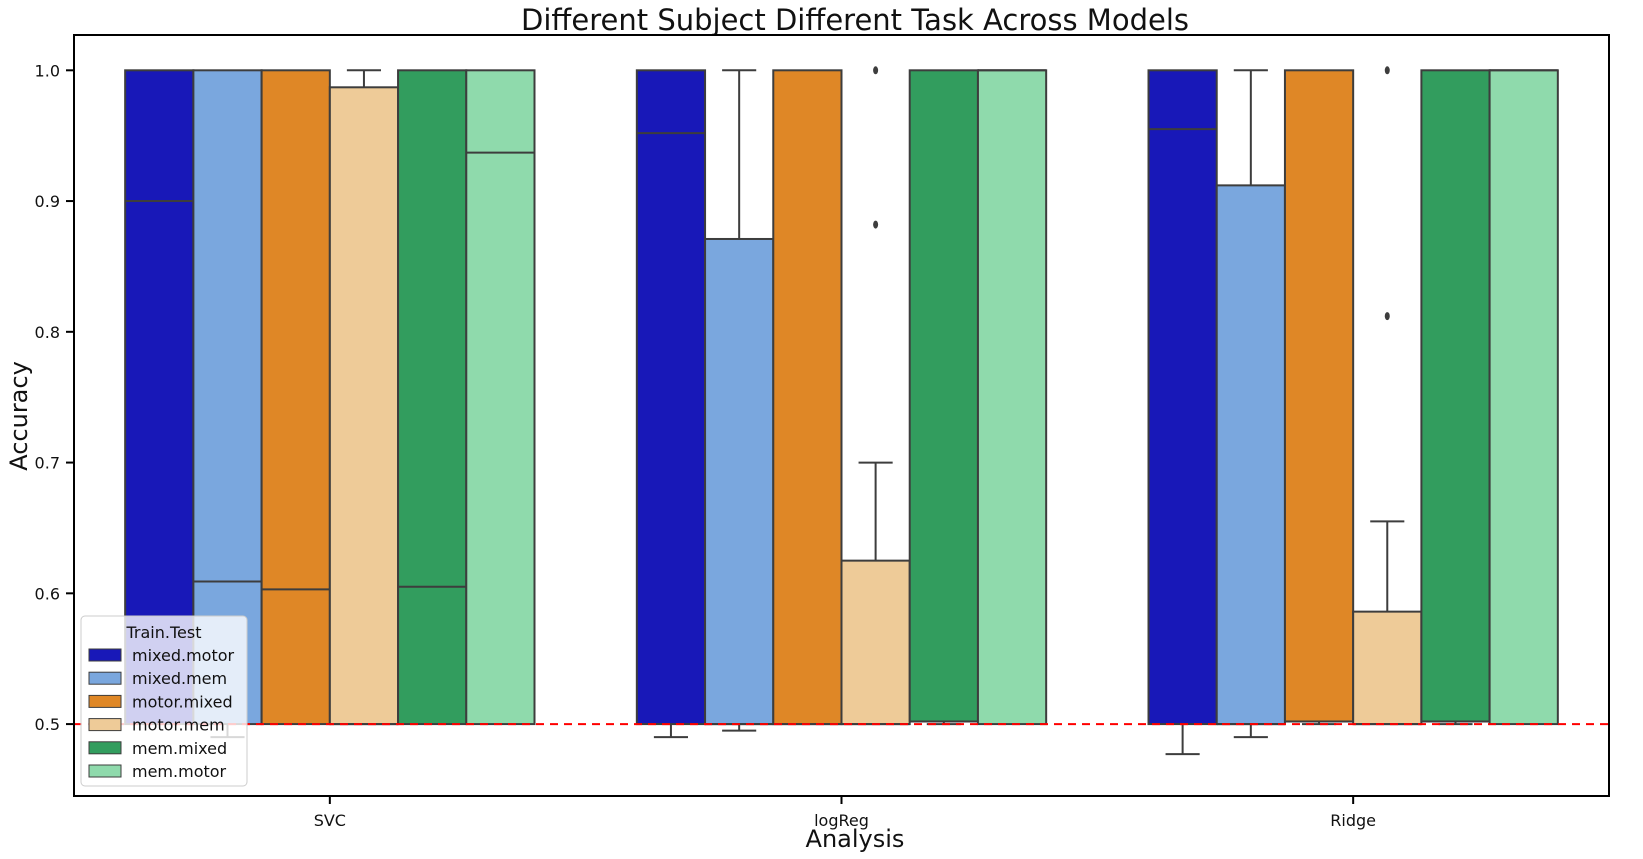 The width and height of the screenshot is (1643, 859). Describe the element at coordinates (47, 463) in the screenshot. I see `y-tick-label: 0.7` at that location.